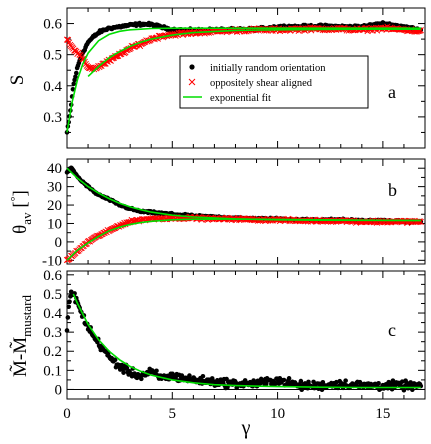 The height and width of the screenshot is (444, 431). What do you see at coordinates (21, 212) in the screenshot?
I see `y-axis-label: θav [°]` at bounding box center [21, 212].